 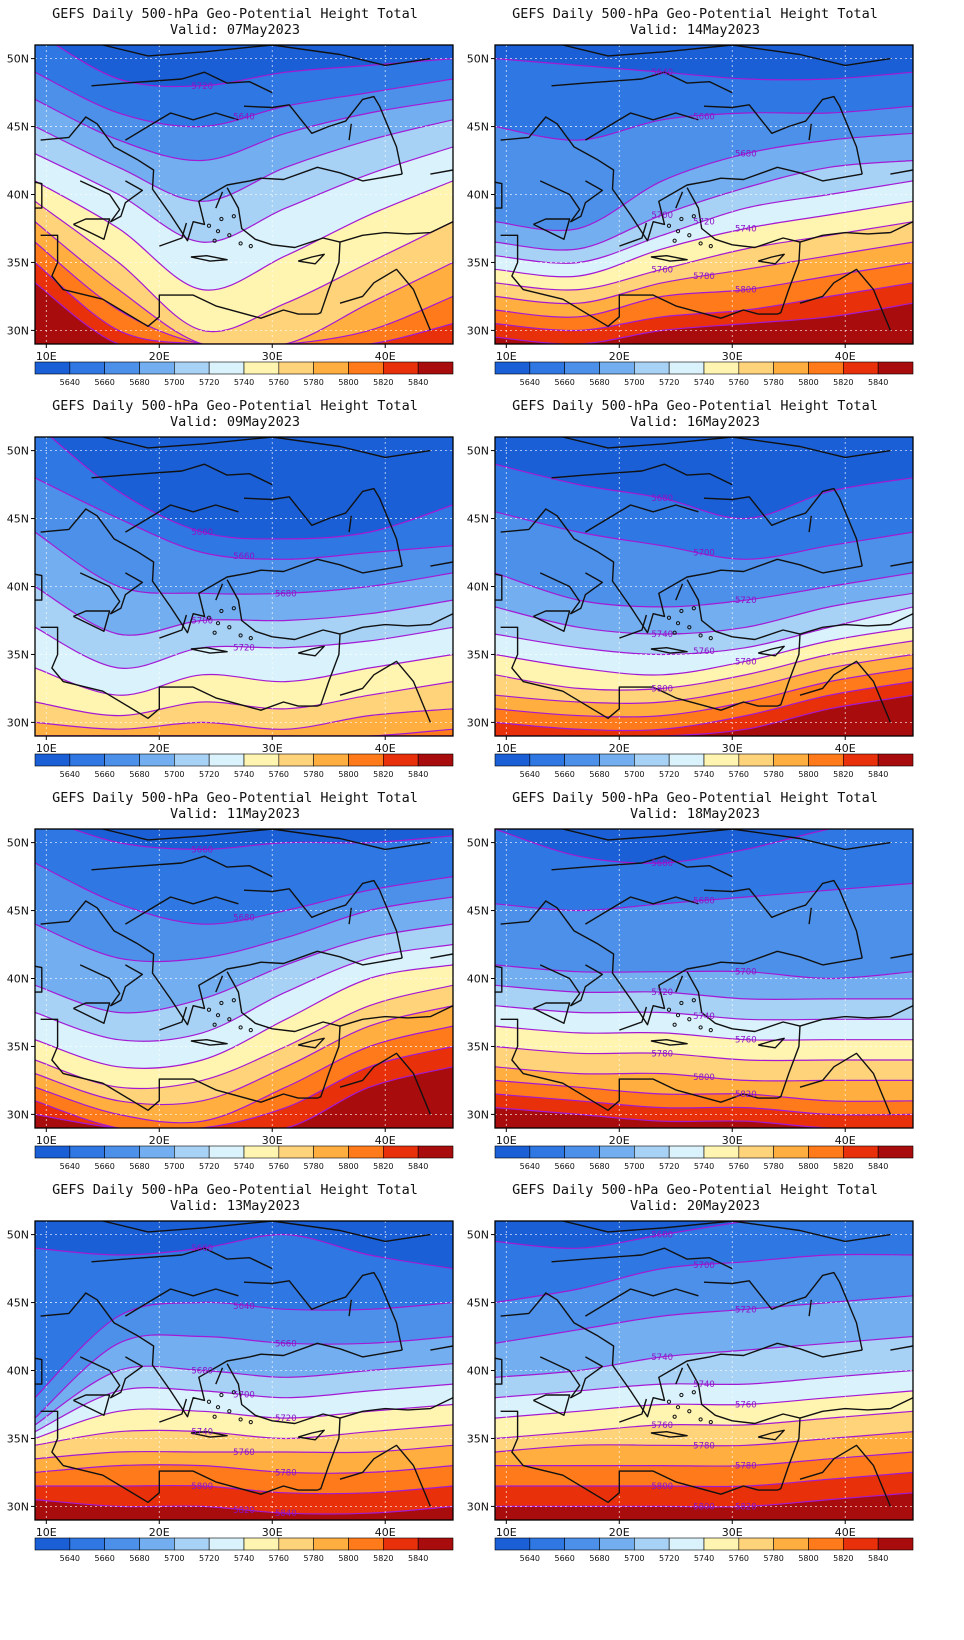 I want to click on lon-tick-label: 20E, so click(x=159, y=1532).